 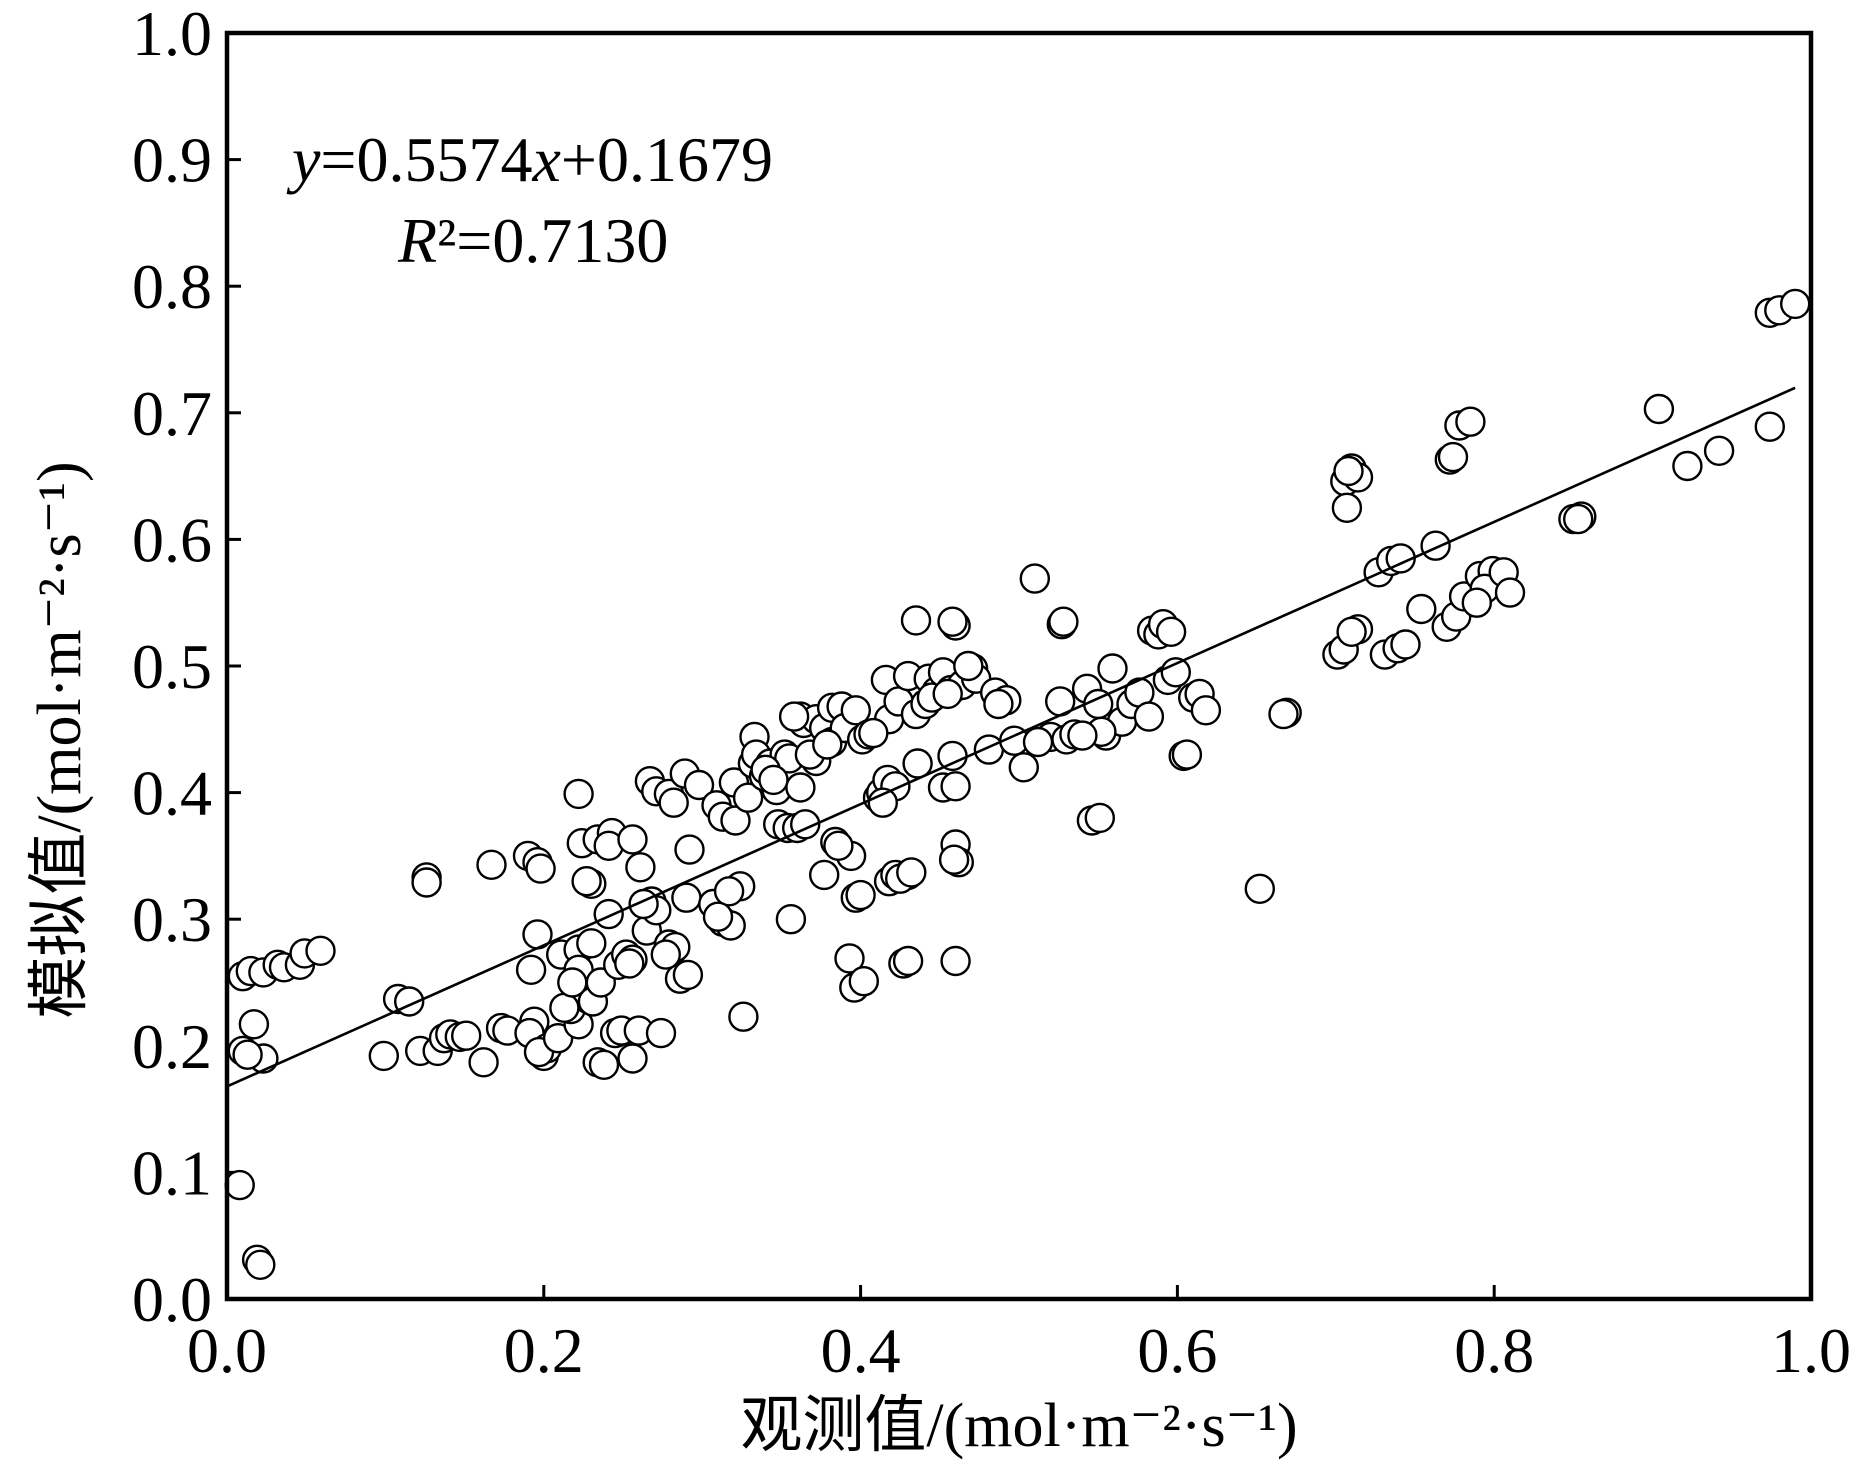 What do you see at coordinates (532, 240) in the screenshot?
I see `r-squared-annotation: R²=0.7130` at bounding box center [532, 240].